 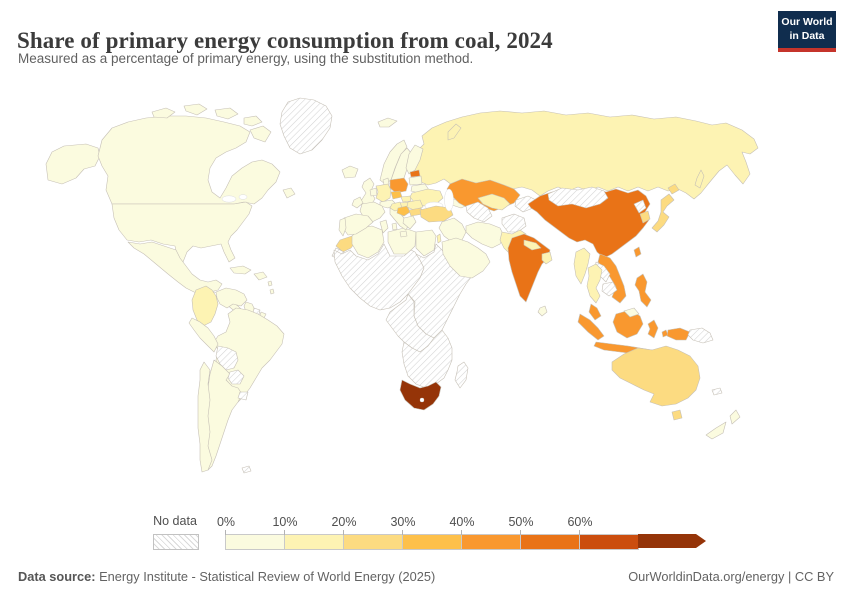 What do you see at coordinates (182, 232) in the screenshot?
I see `country-united-states` at bounding box center [182, 232].